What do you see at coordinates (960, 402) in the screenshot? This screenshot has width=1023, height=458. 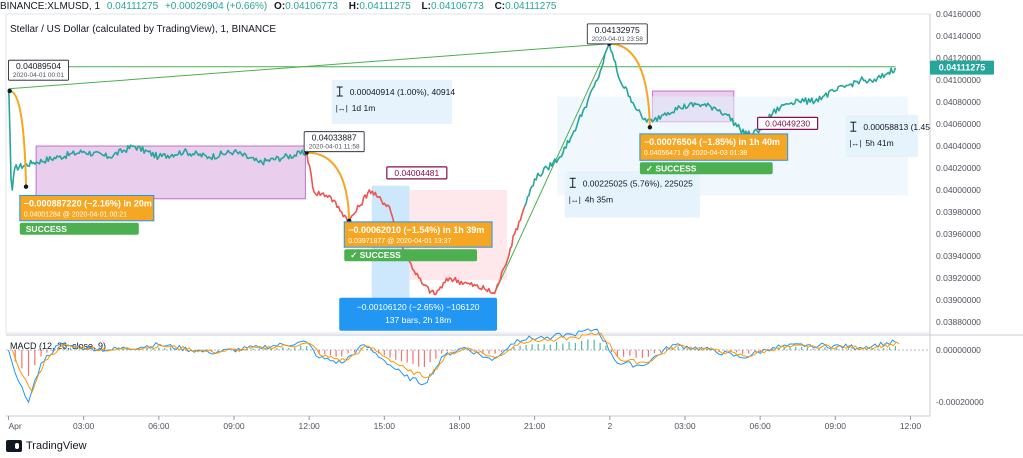 I see `macd-tick-label: -0.00020000` at bounding box center [960, 402].